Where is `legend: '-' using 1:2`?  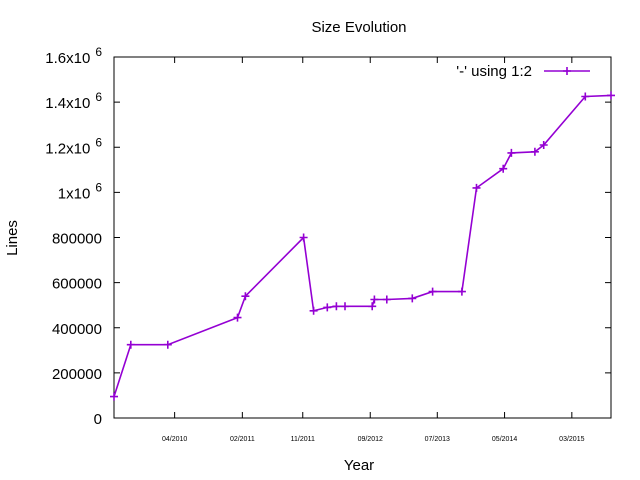
legend: '-' using 1:2 is located at coordinates (523, 71).